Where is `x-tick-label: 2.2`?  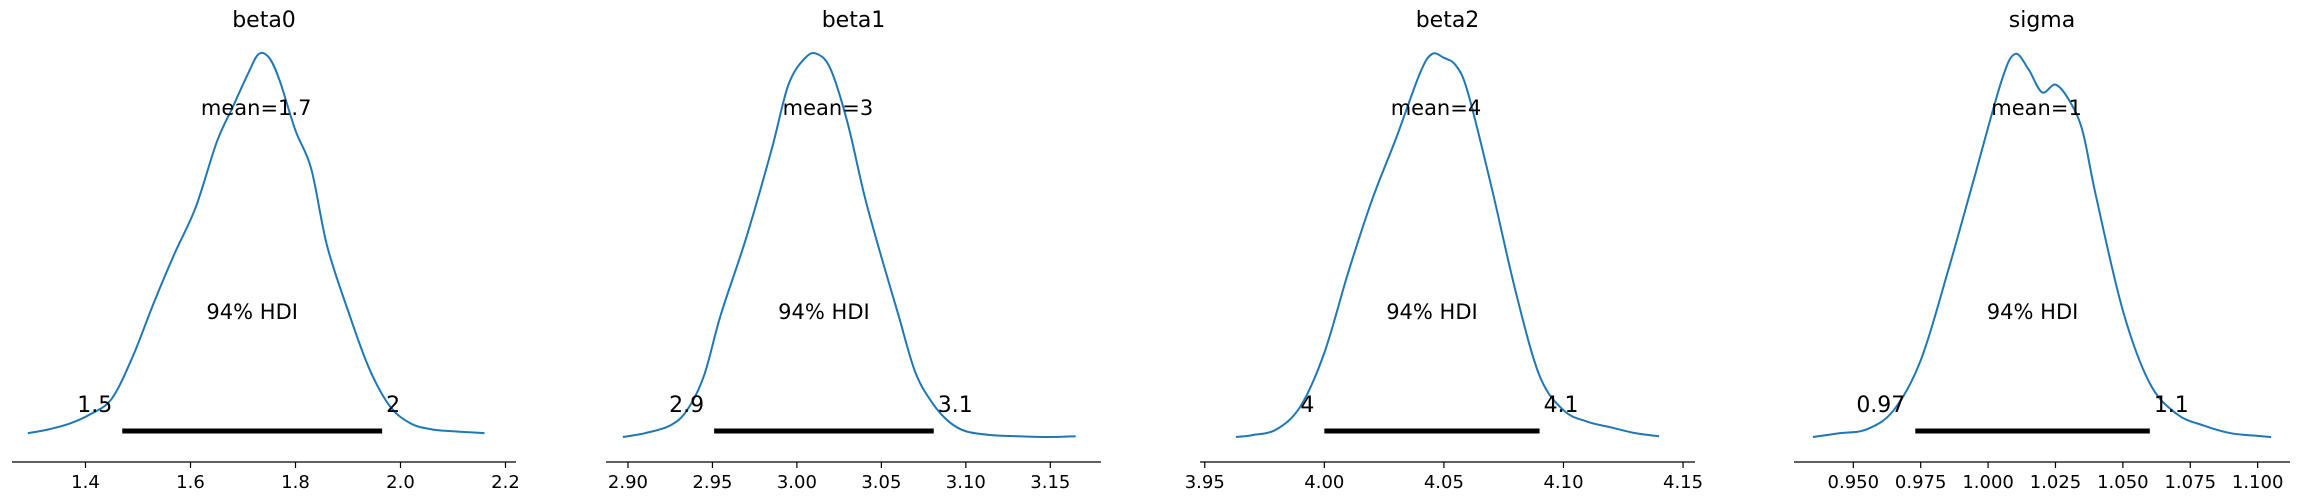
x-tick-label: 2.2 is located at coordinates (505, 482).